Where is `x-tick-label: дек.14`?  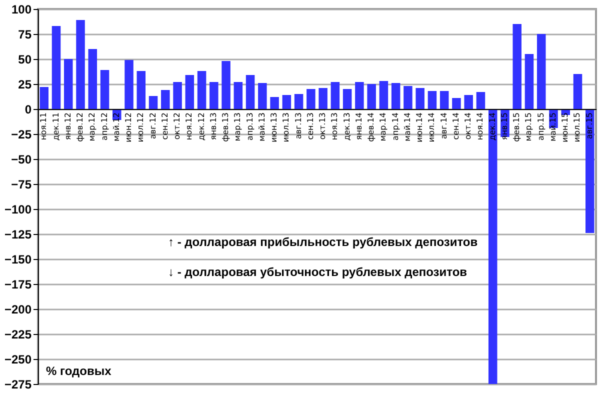
x-tick-label: дек.14 is located at coordinates (492, 126).